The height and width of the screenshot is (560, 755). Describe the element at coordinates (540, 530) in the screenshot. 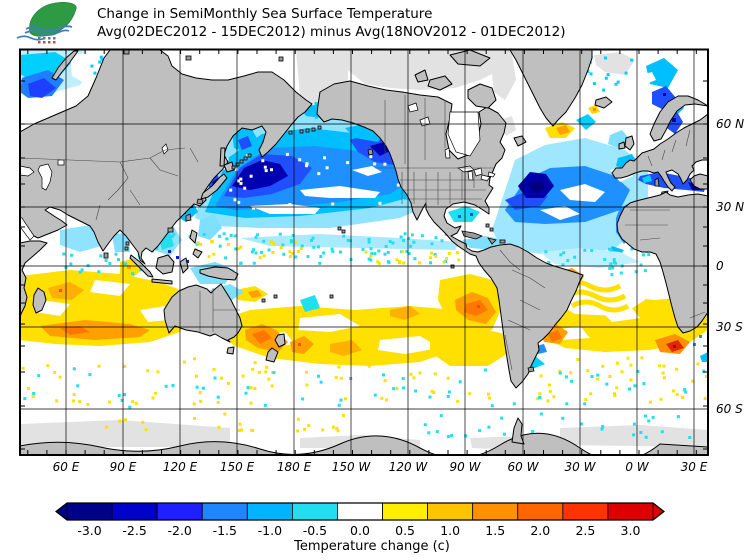

I see `colorbar-tick-label: 2.0` at that location.